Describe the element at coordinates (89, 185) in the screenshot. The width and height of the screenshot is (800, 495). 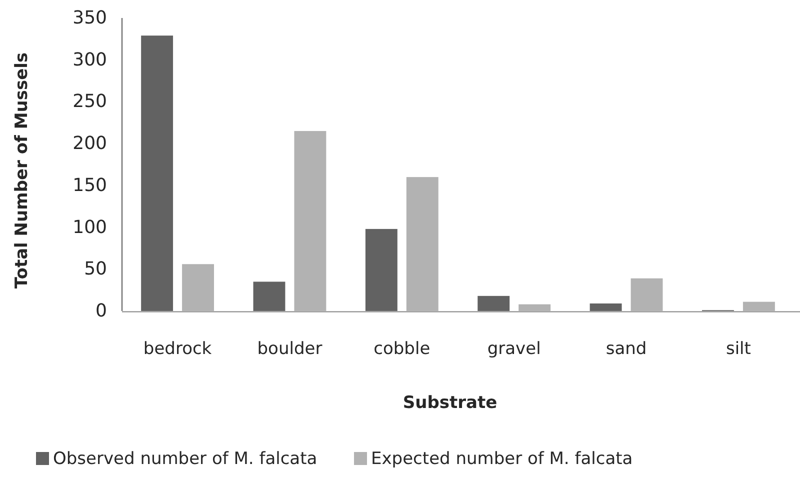
I see `y-tick-label: 150` at that location.